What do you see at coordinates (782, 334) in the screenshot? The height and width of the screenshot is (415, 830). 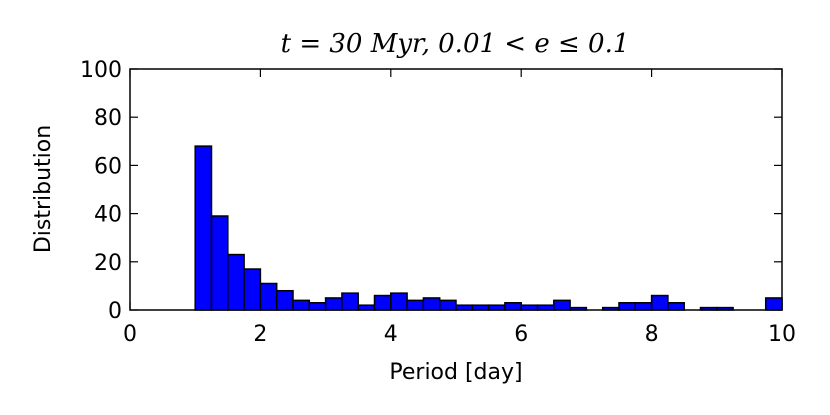 I see `x-tick-label: 10` at bounding box center [782, 334].